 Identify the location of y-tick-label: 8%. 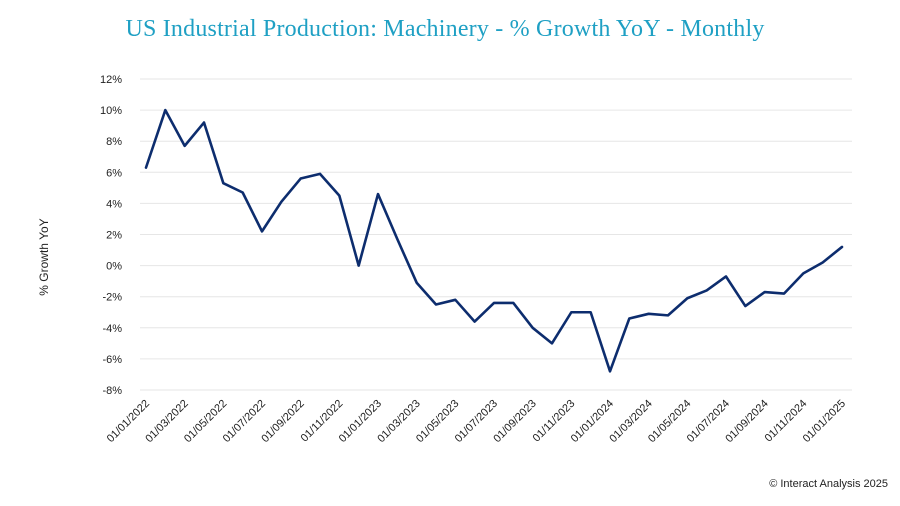
(114, 142).